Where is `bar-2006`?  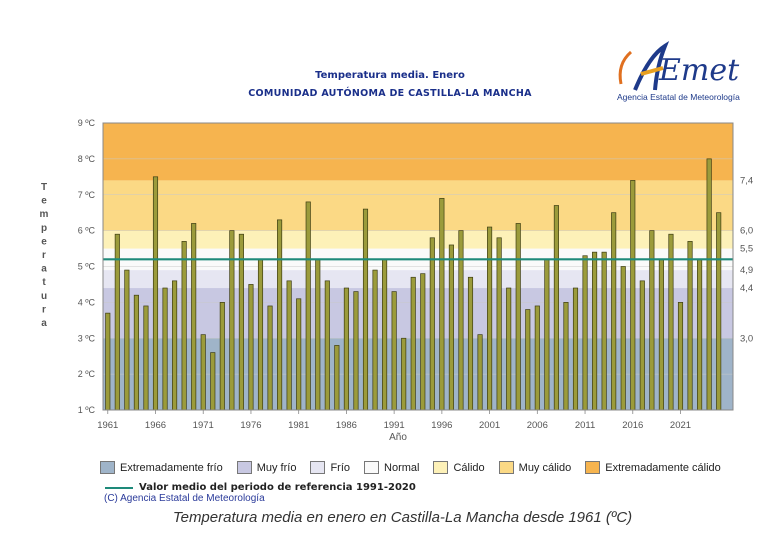 bar-2006 is located at coordinates (537, 358).